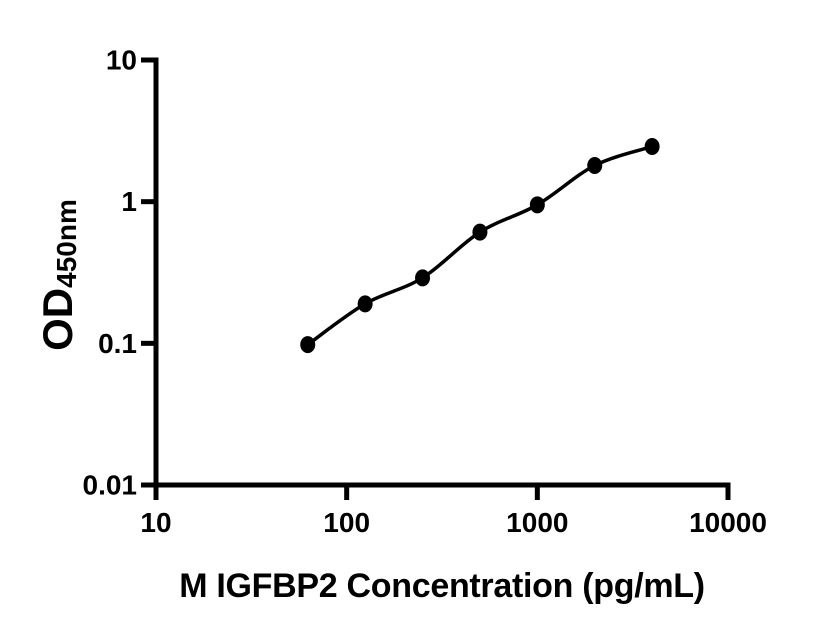 The width and height of the screenshot is (816, 640). I want to click on data-points, so click(480, 246).